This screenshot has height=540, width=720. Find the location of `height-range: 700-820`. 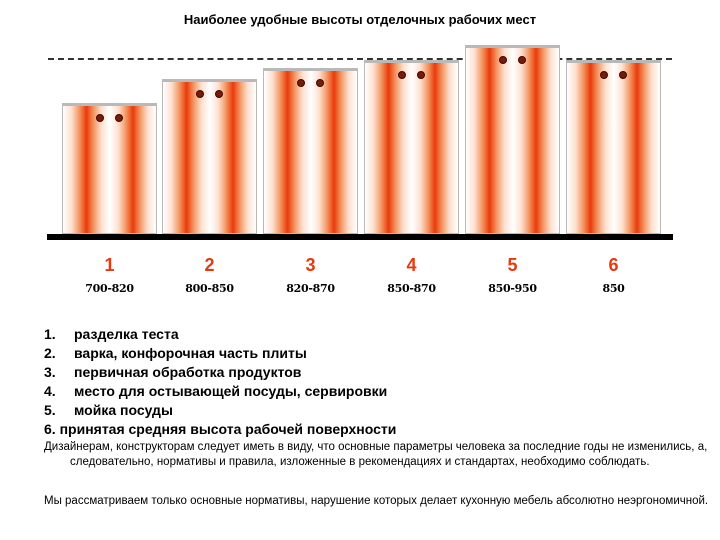

height-range: 700-820 is located at coordinates (109, 288).